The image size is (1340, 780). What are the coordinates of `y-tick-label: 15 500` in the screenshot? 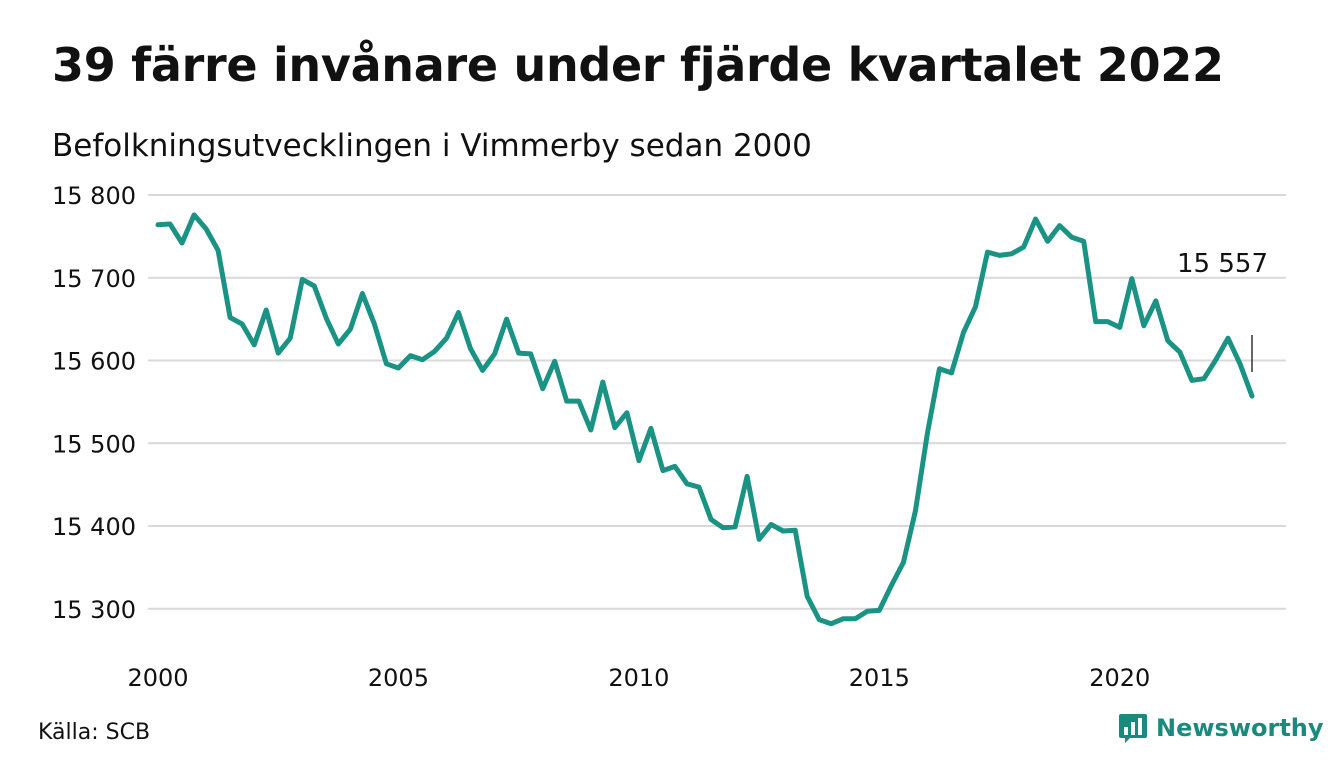 It's located at (94, 444).